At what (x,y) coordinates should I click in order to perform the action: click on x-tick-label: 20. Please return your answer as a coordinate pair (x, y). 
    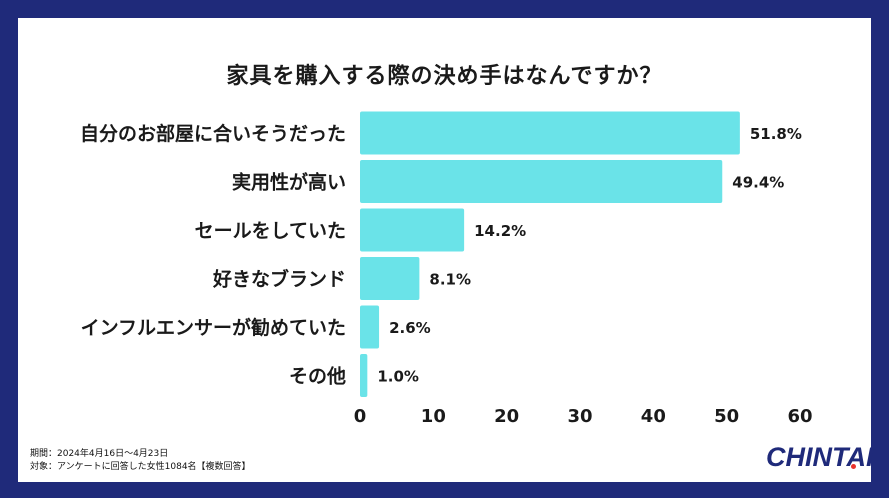
    Looking at the image, I should click on (506, 416).